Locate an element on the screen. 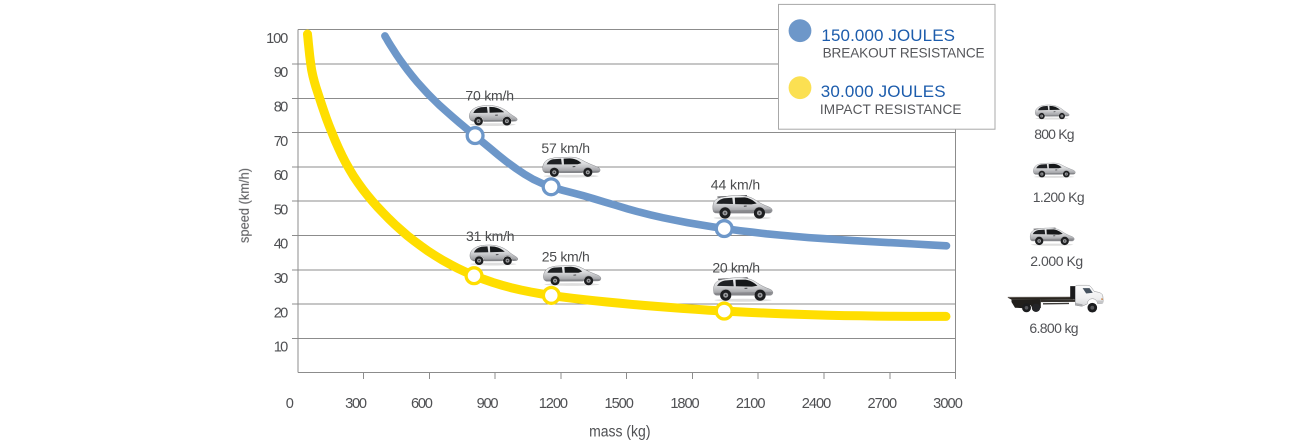  svg-text: 70 km/h is located at coordinates (489, 95).